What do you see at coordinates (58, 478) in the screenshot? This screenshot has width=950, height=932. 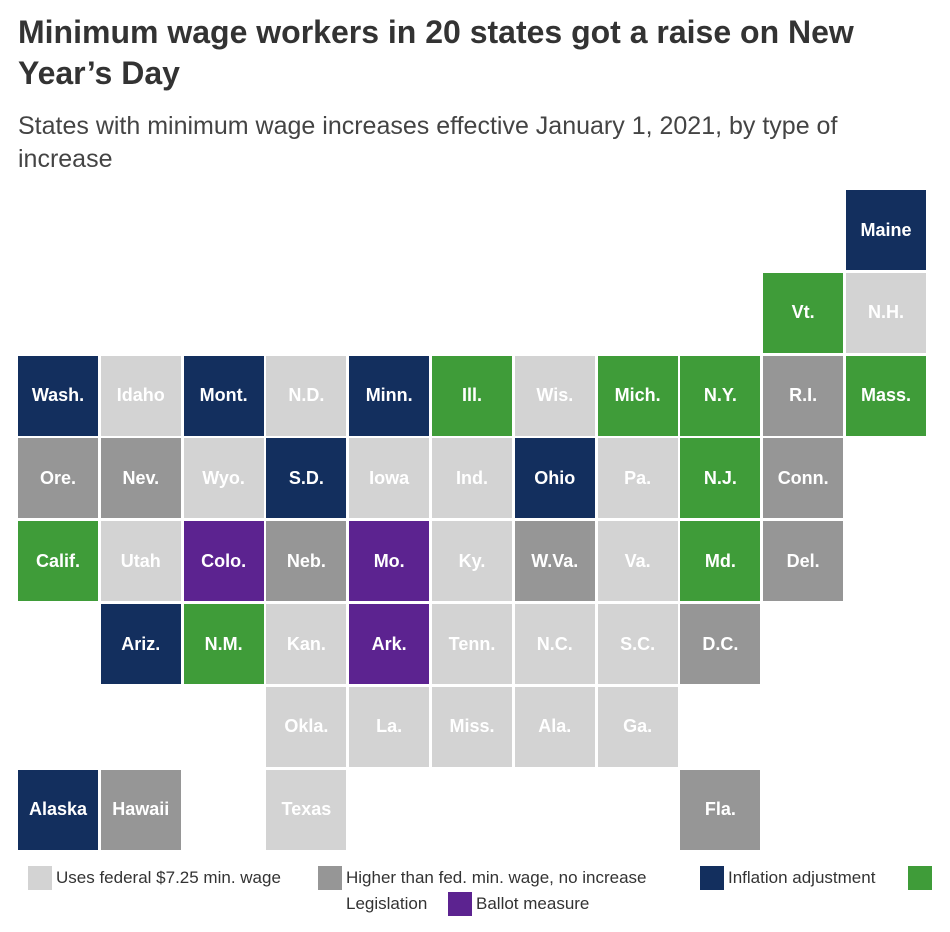 I see `state-tile-ore: Ore.` at bounding box center [58, 478].